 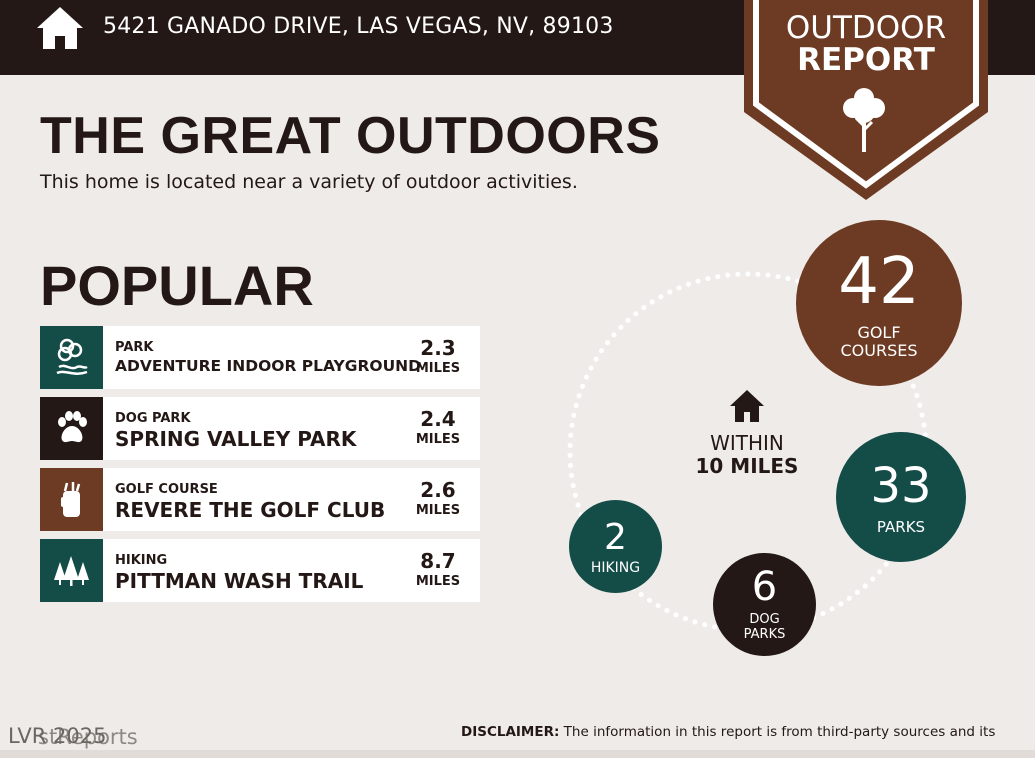 What do you see at coordinates (866, 60) in the screenshot?
I see `badge-title-line2: REPORT` at bounding box center [866, 60].